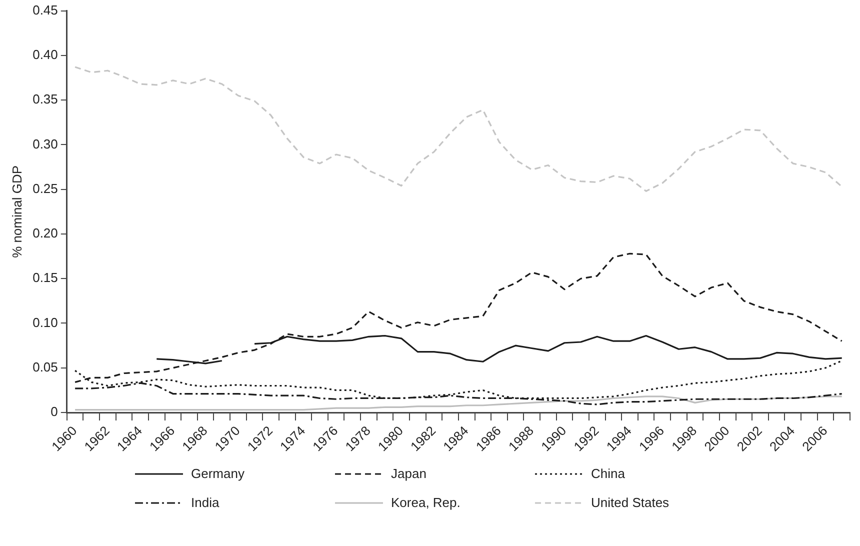 The image size is (860, 546). Describe the element at coordinates (45, 54) in the screenshot. I see `y-tick-label: 0.40` at that location.